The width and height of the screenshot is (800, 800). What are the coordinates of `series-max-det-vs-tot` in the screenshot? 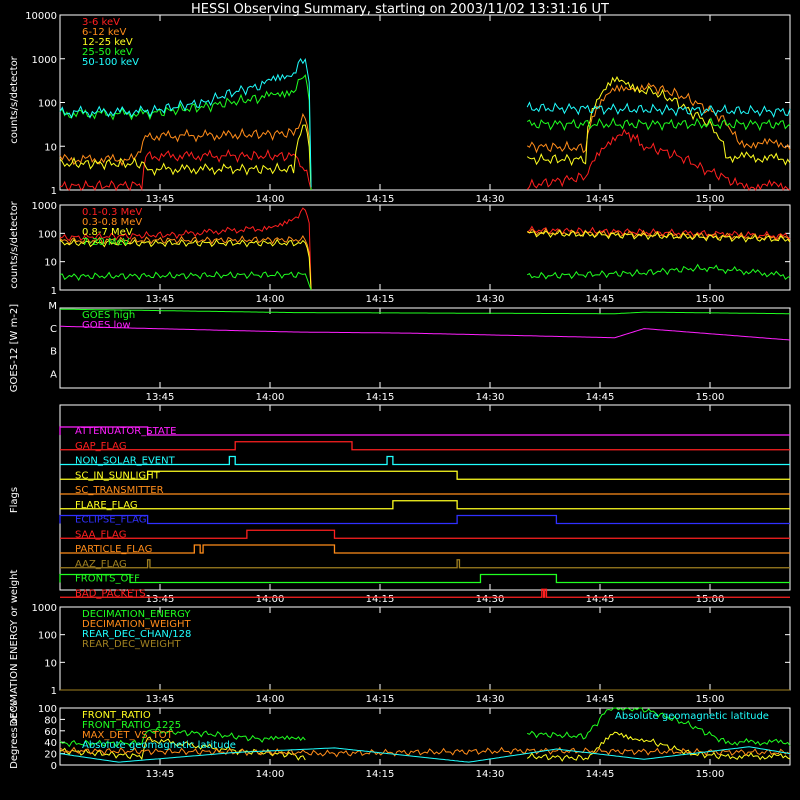 It's located at (425, 752).